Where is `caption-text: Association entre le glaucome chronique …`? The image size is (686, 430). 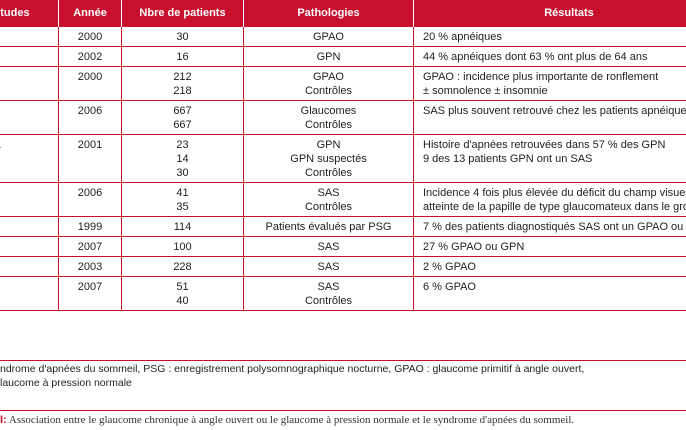
caption-text: Association entre le glaucome chronique … is located at coordinates (291, 420).